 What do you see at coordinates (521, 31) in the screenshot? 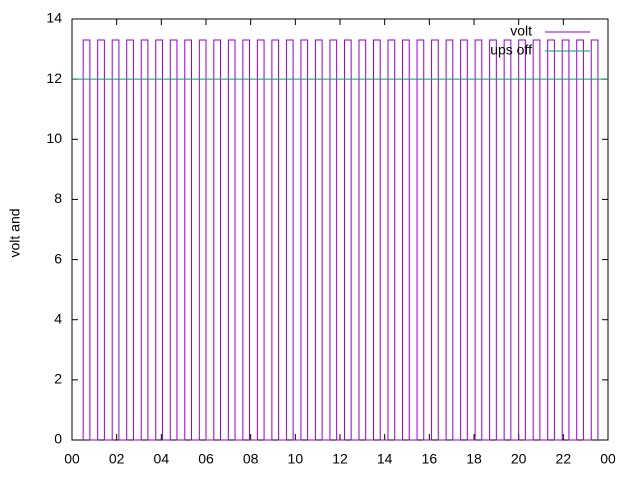
I see `legend-label: volt` at bounding box center [521, 31].